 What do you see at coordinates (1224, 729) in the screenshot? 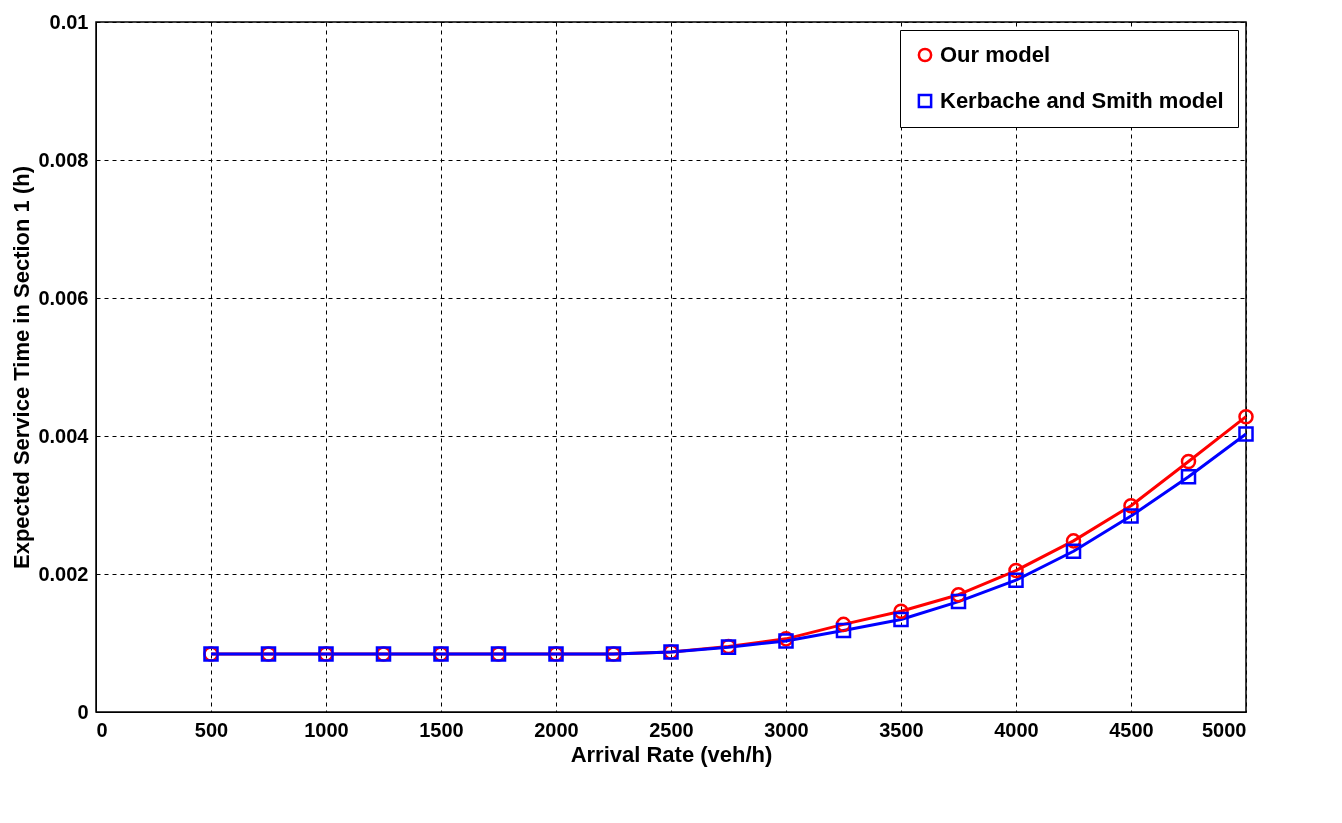
I see `x-tick-label: 5000` at bounding box center [1224, 729].